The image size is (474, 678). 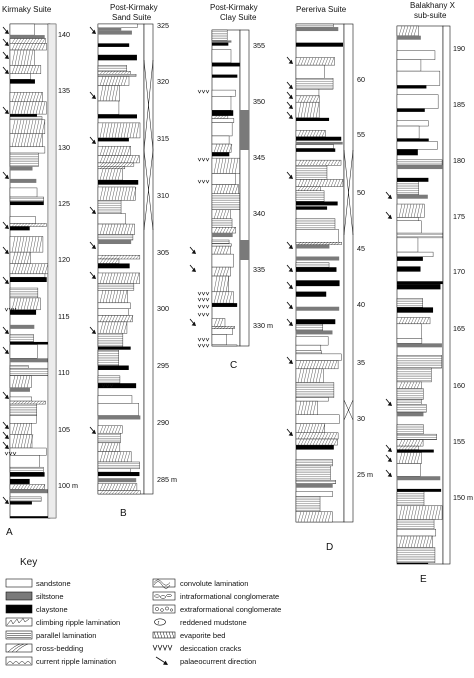 I want to click on depth-tick-label: 140, so click(x=64, y=34).